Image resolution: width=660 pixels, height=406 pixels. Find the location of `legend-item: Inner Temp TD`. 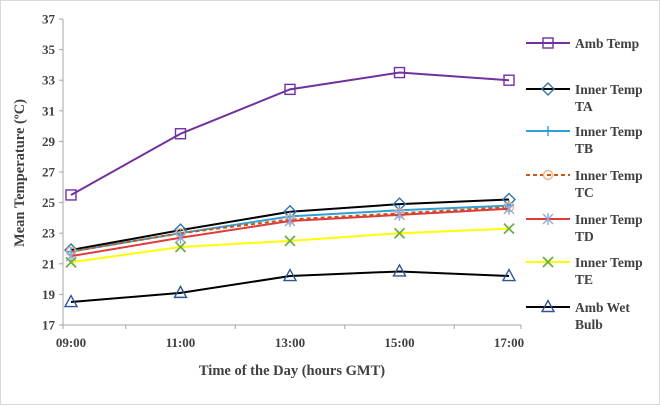

legend-item: Inner Temp TD is located at coordinates (584, 228).